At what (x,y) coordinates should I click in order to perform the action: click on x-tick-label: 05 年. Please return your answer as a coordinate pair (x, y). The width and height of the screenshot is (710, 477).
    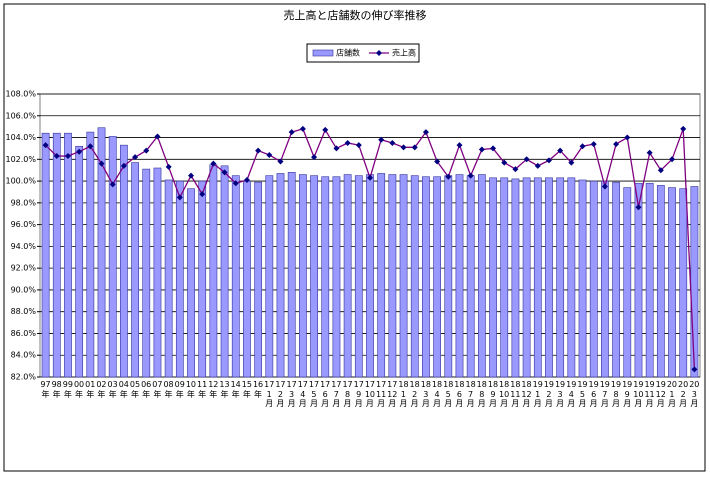
    Looking at the image, I should click on (135, 389).